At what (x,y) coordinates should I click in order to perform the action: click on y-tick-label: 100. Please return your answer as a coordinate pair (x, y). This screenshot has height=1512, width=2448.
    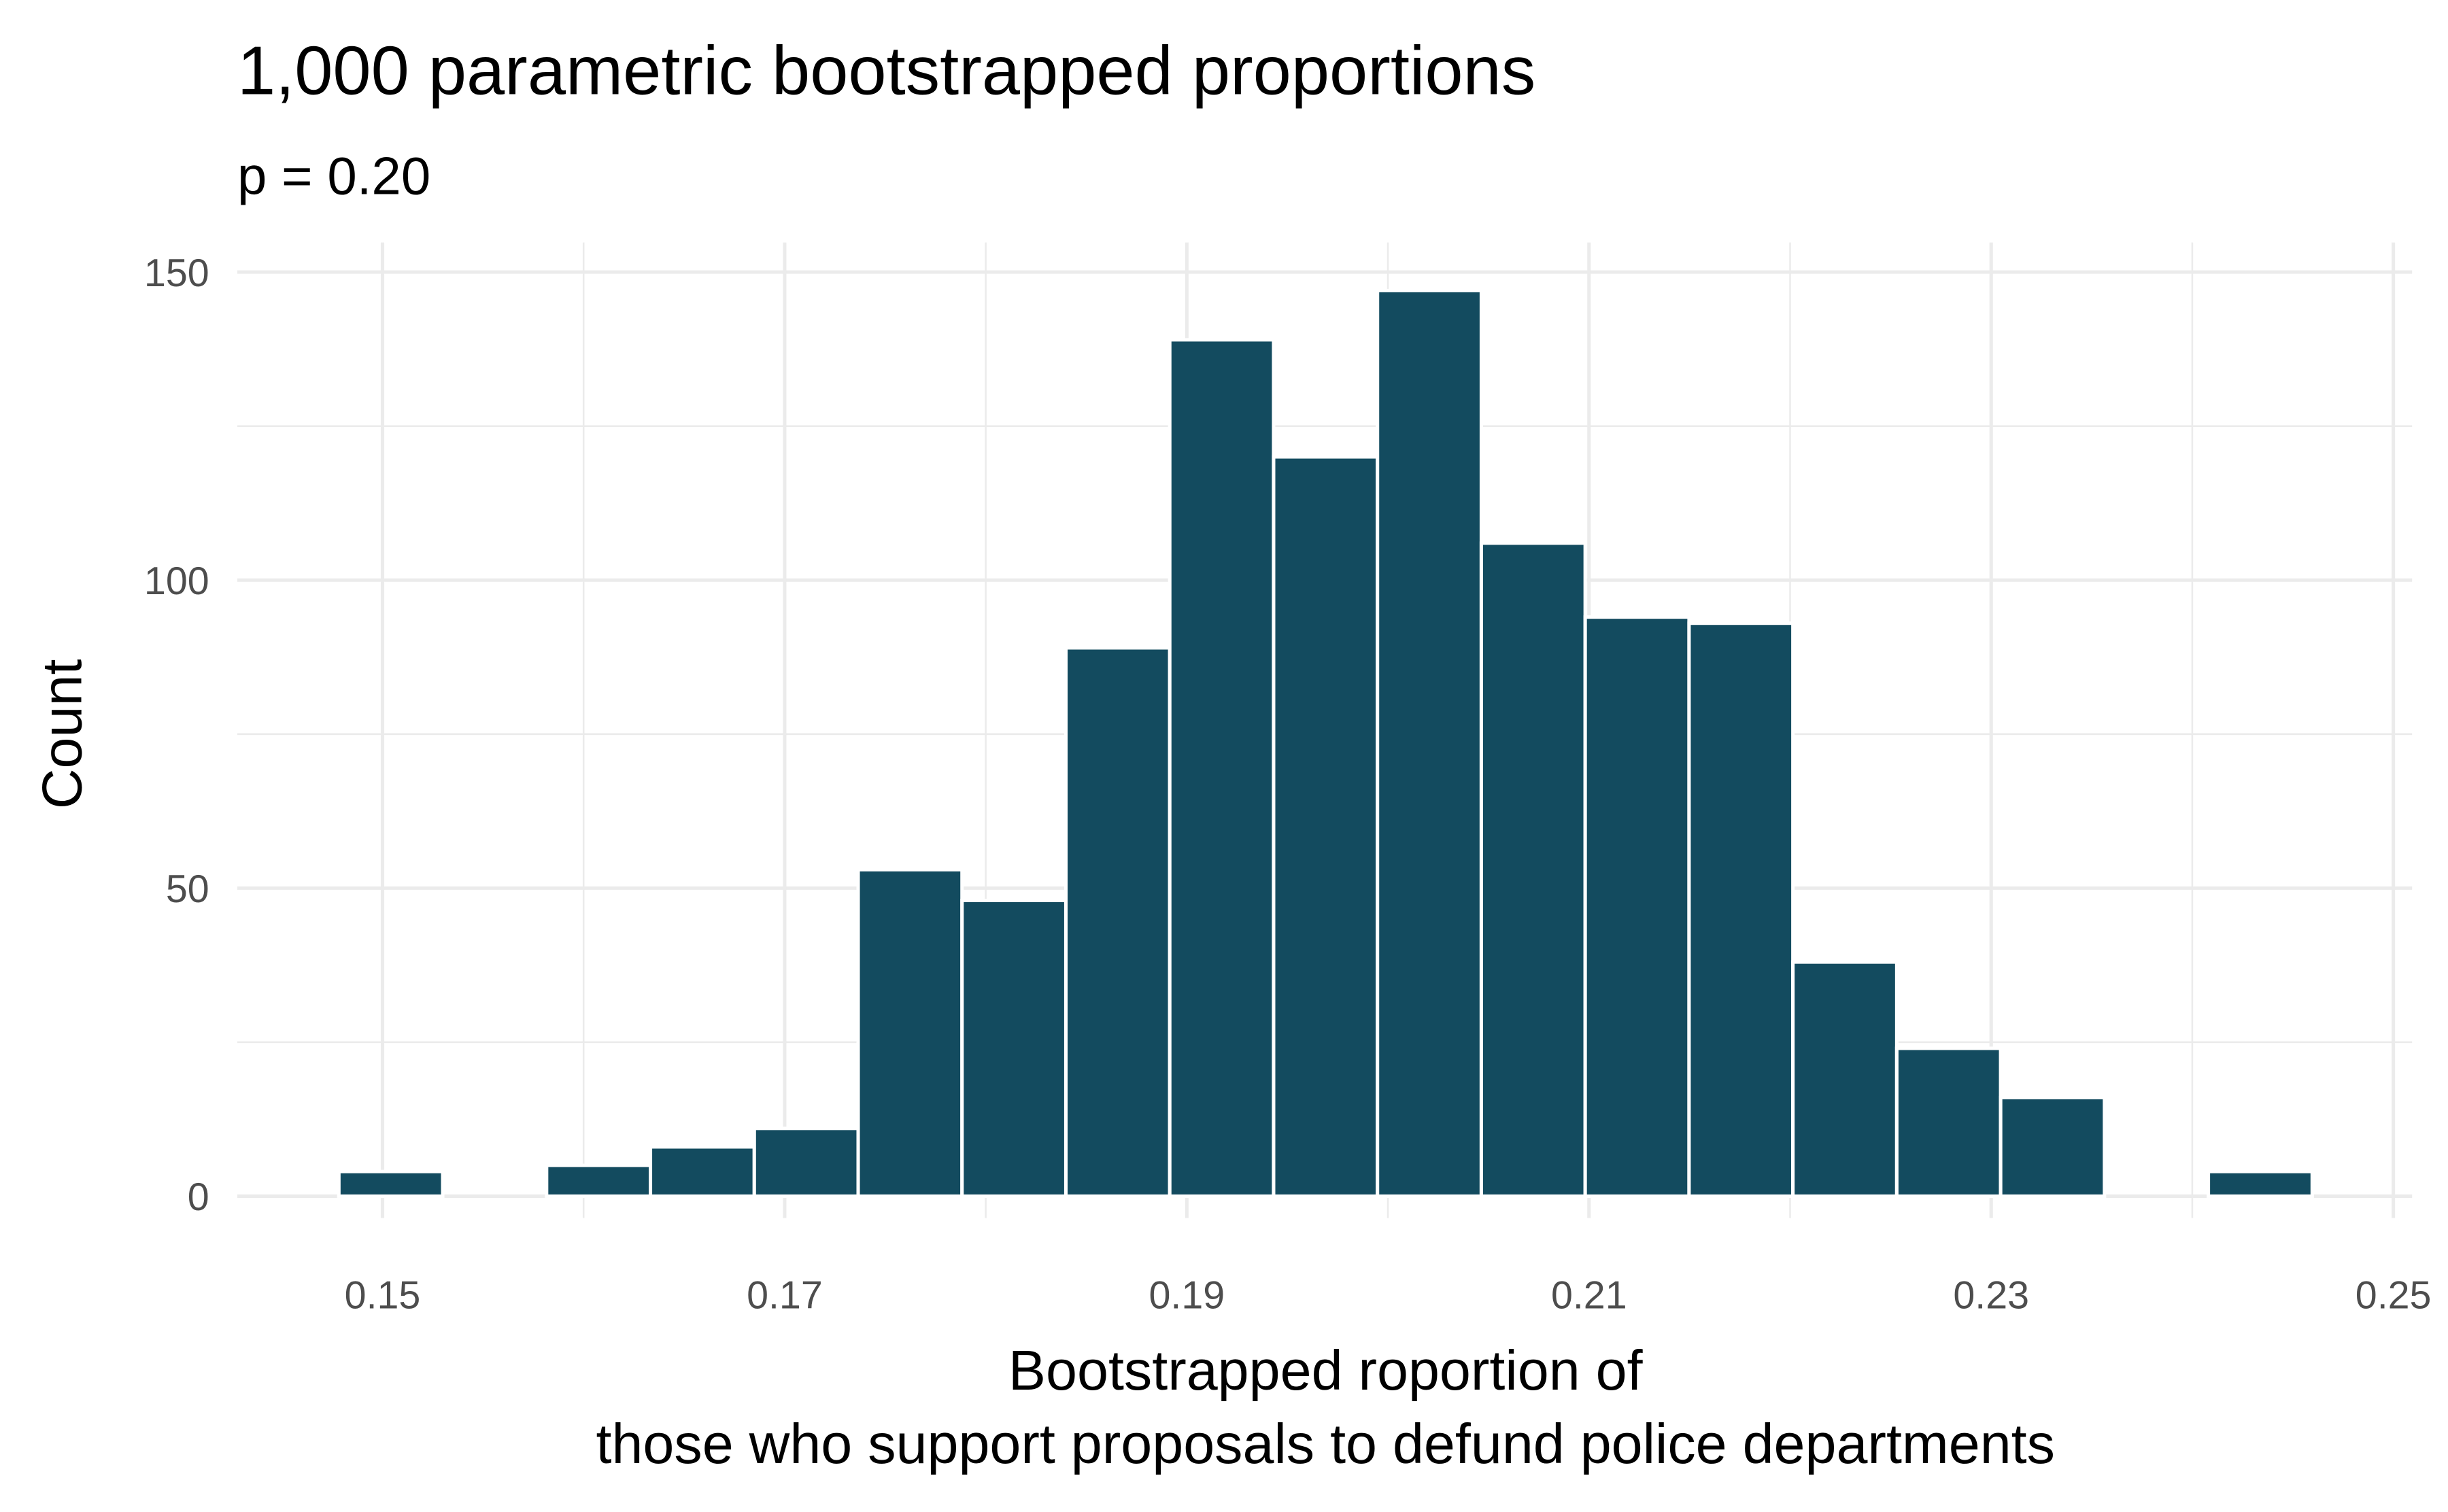
    Looking at the image, I should click on (177, 581).